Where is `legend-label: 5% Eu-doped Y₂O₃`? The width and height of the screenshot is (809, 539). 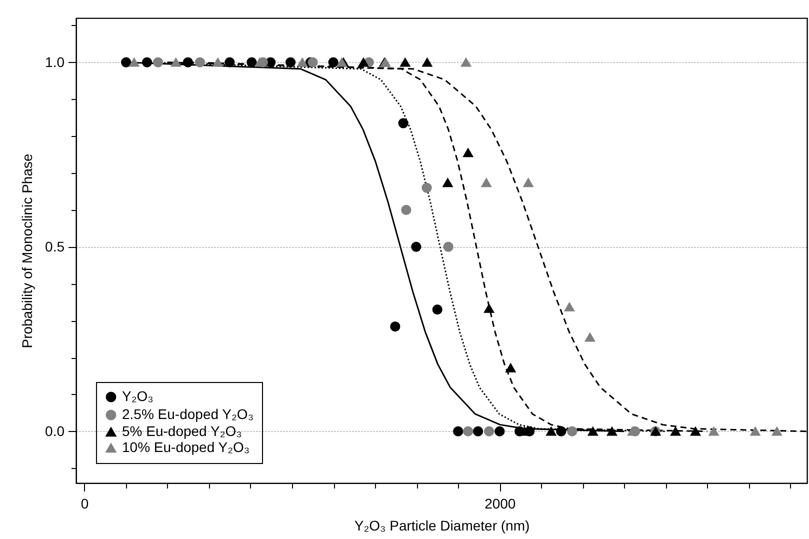
legend-label: 5% Eu-doped Y₂O₃ is located at coordinates (182, 431).